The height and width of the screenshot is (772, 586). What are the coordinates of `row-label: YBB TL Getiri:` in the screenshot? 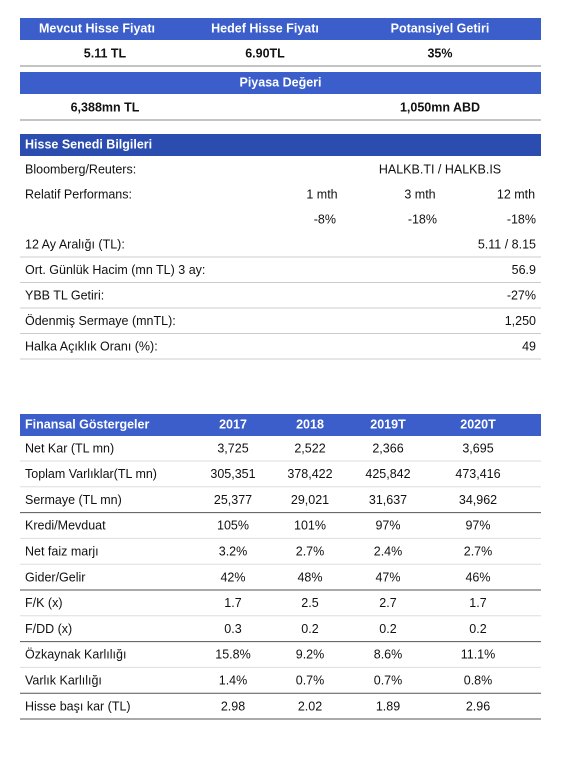 It's located at (64, 295).